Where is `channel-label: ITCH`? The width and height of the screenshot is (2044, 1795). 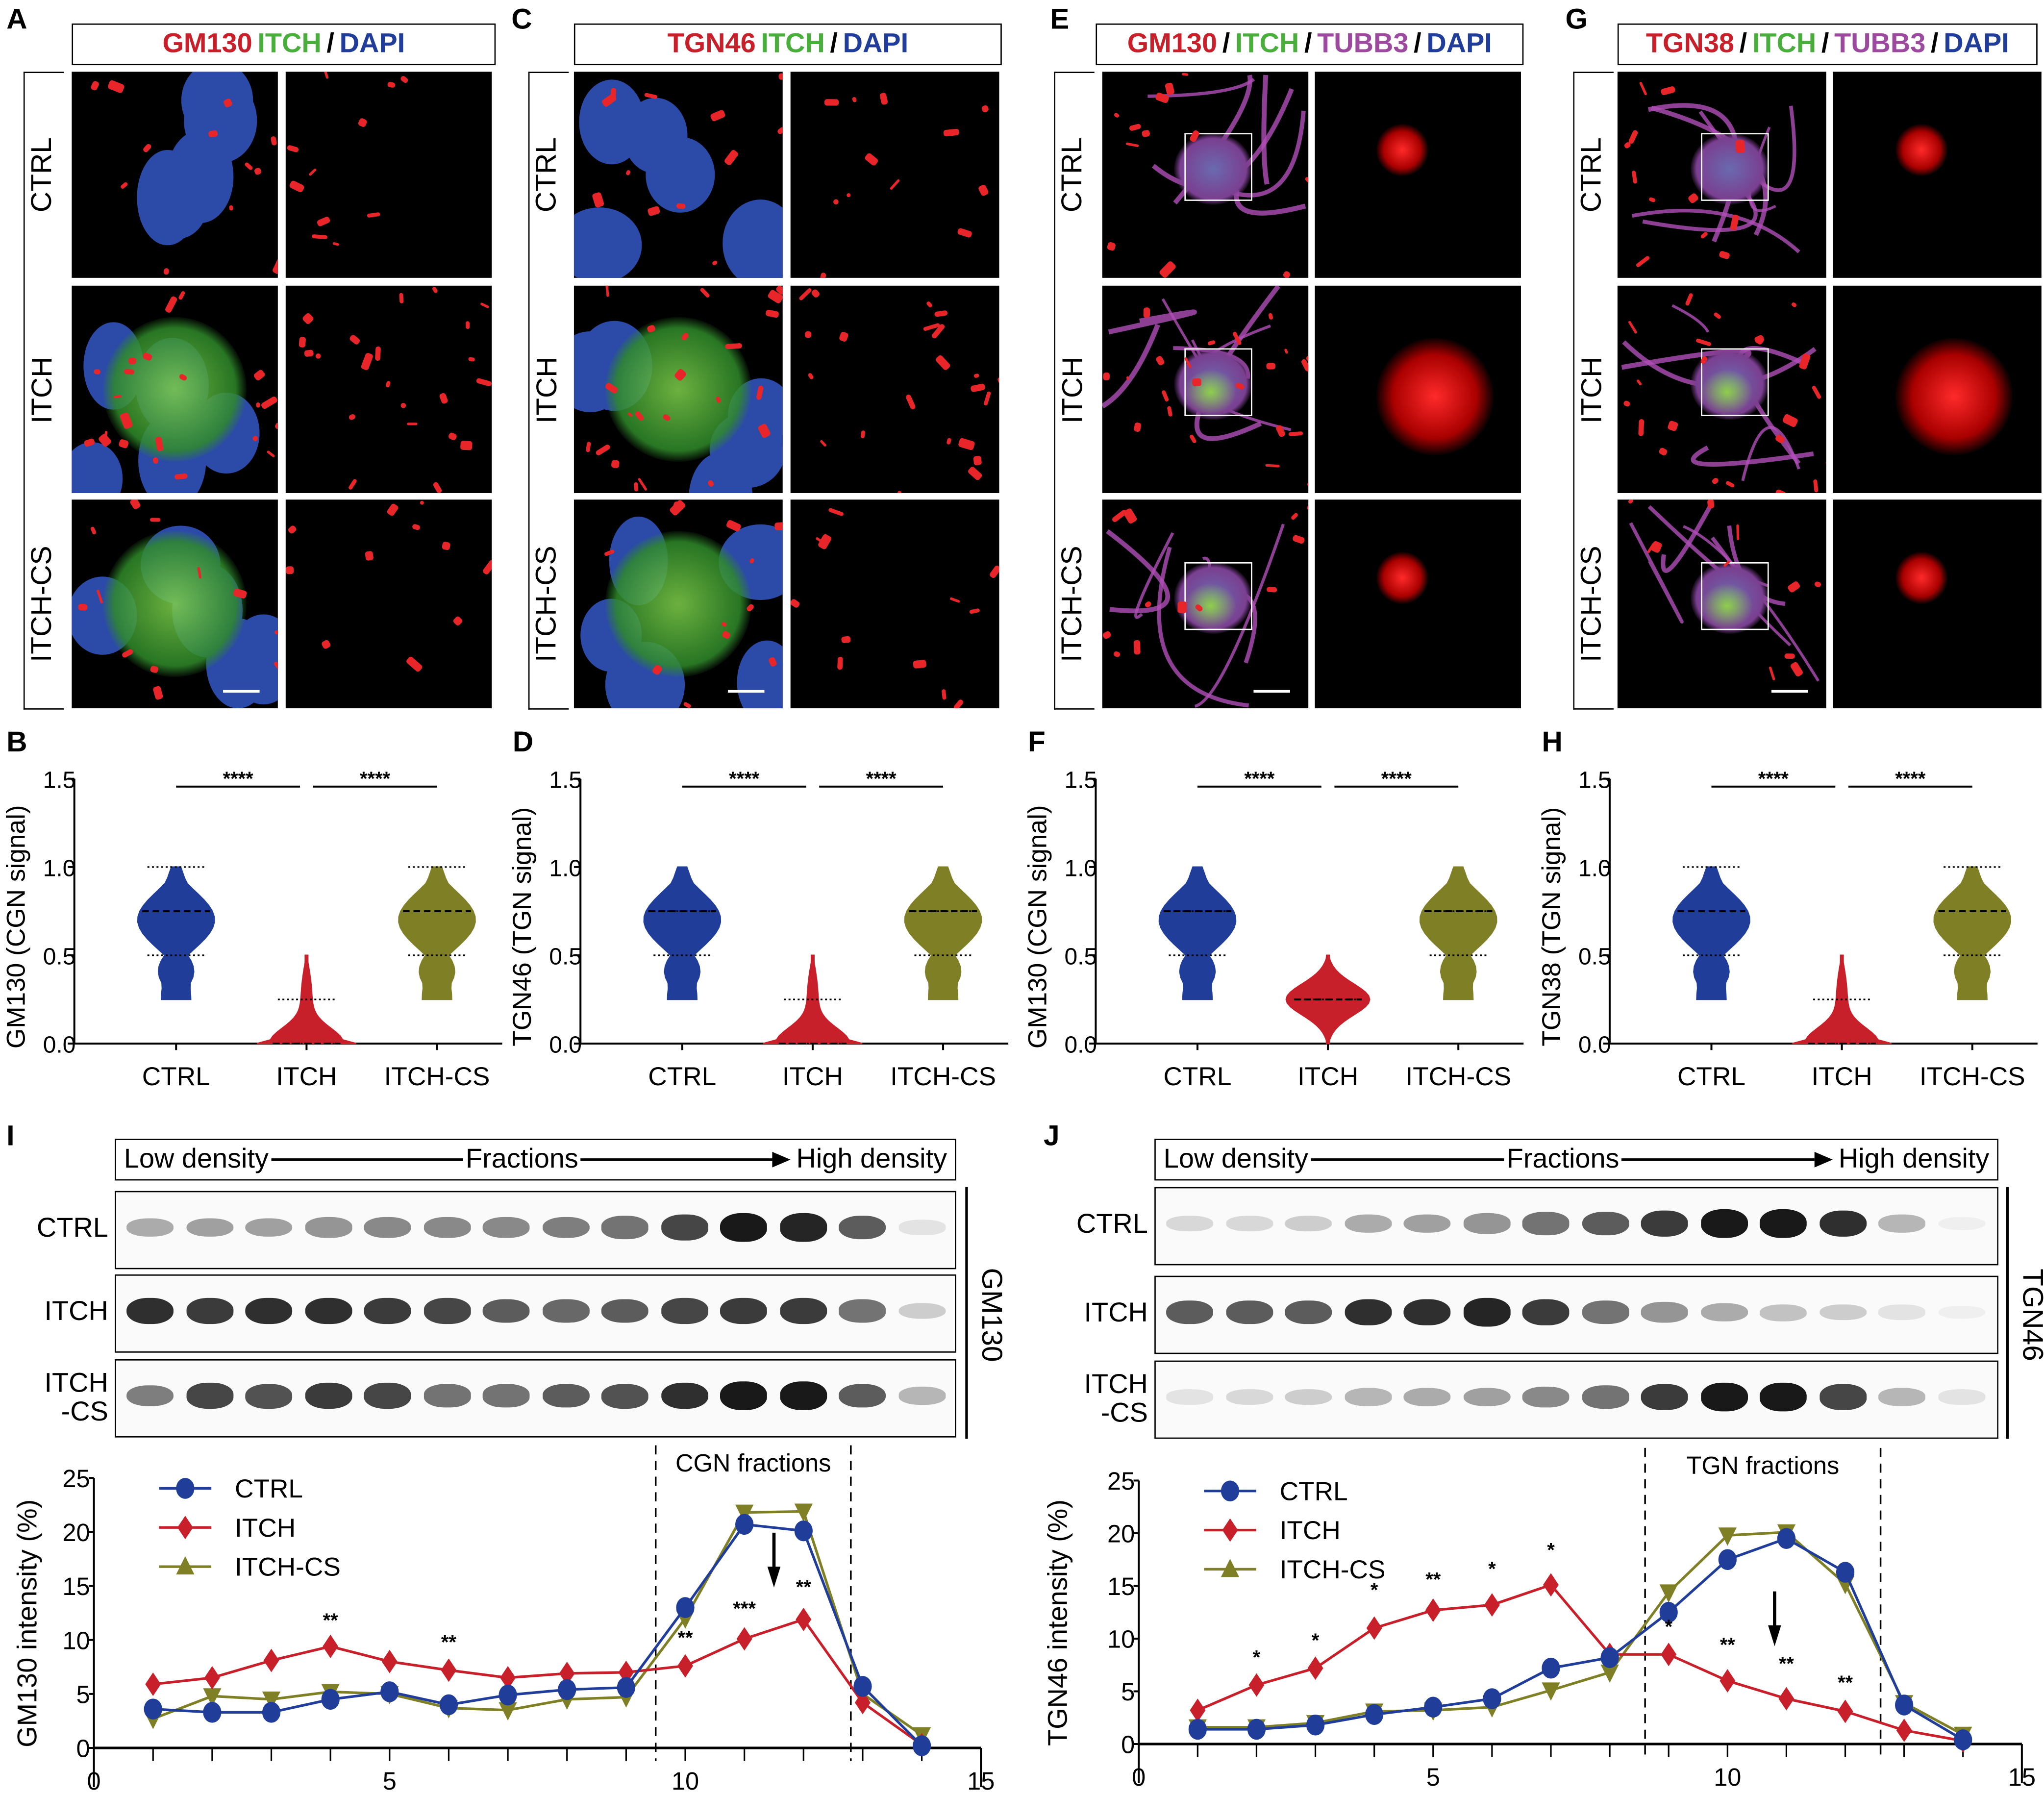 channel-label: ITCH is located at coordinates (793, 43).